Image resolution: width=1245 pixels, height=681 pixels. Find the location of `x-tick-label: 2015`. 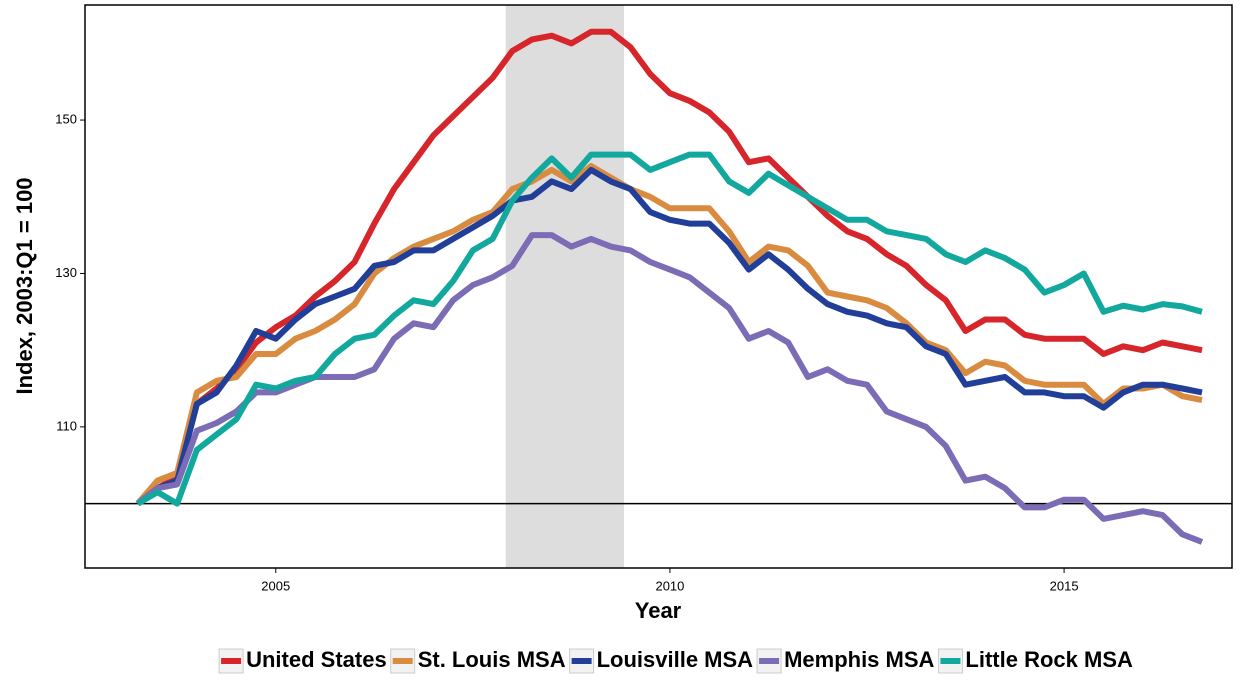

x-tick-label: 2015 is located at coordinates (1064, 585).